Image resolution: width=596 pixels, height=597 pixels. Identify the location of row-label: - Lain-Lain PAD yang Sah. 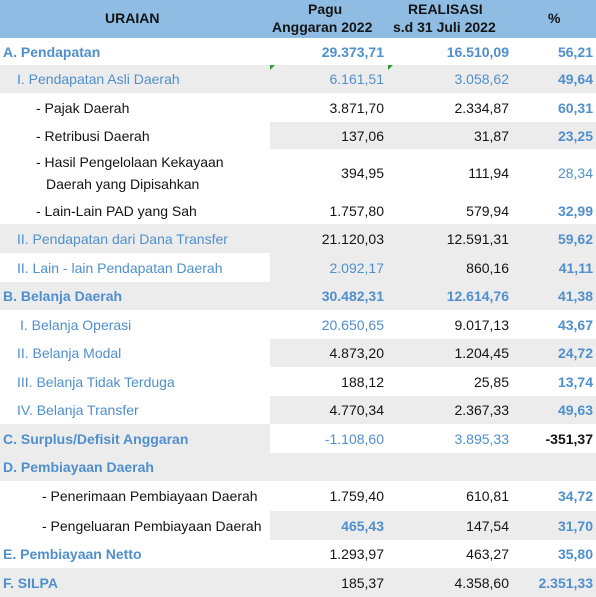
(153, 210).